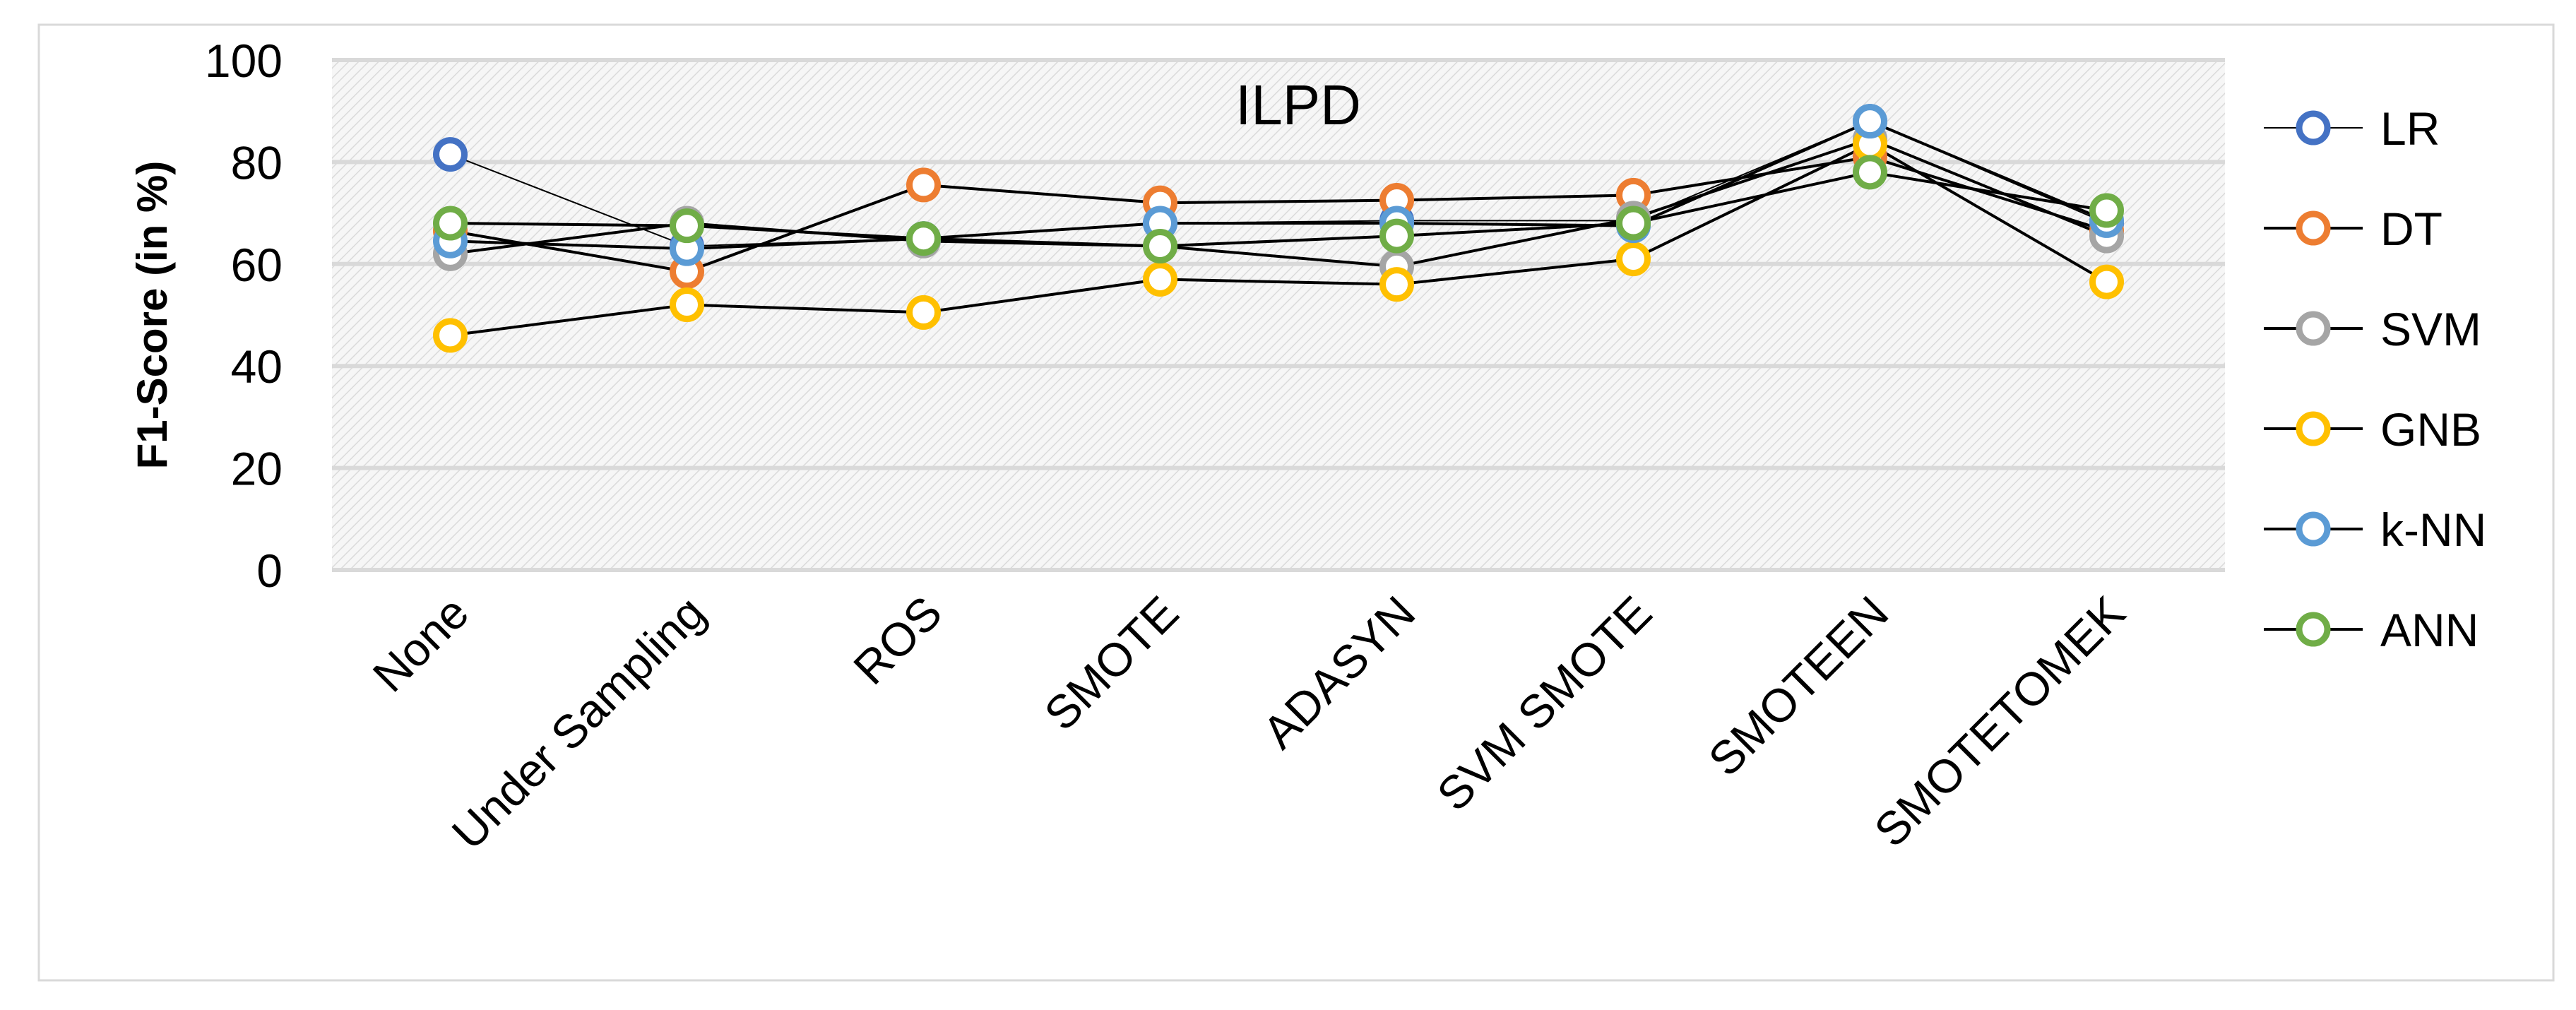 This screenshot has width=2576, height=1010. I want to click on y-axis-ticks: 0 20 40 60 80 100, so click(244, 316).